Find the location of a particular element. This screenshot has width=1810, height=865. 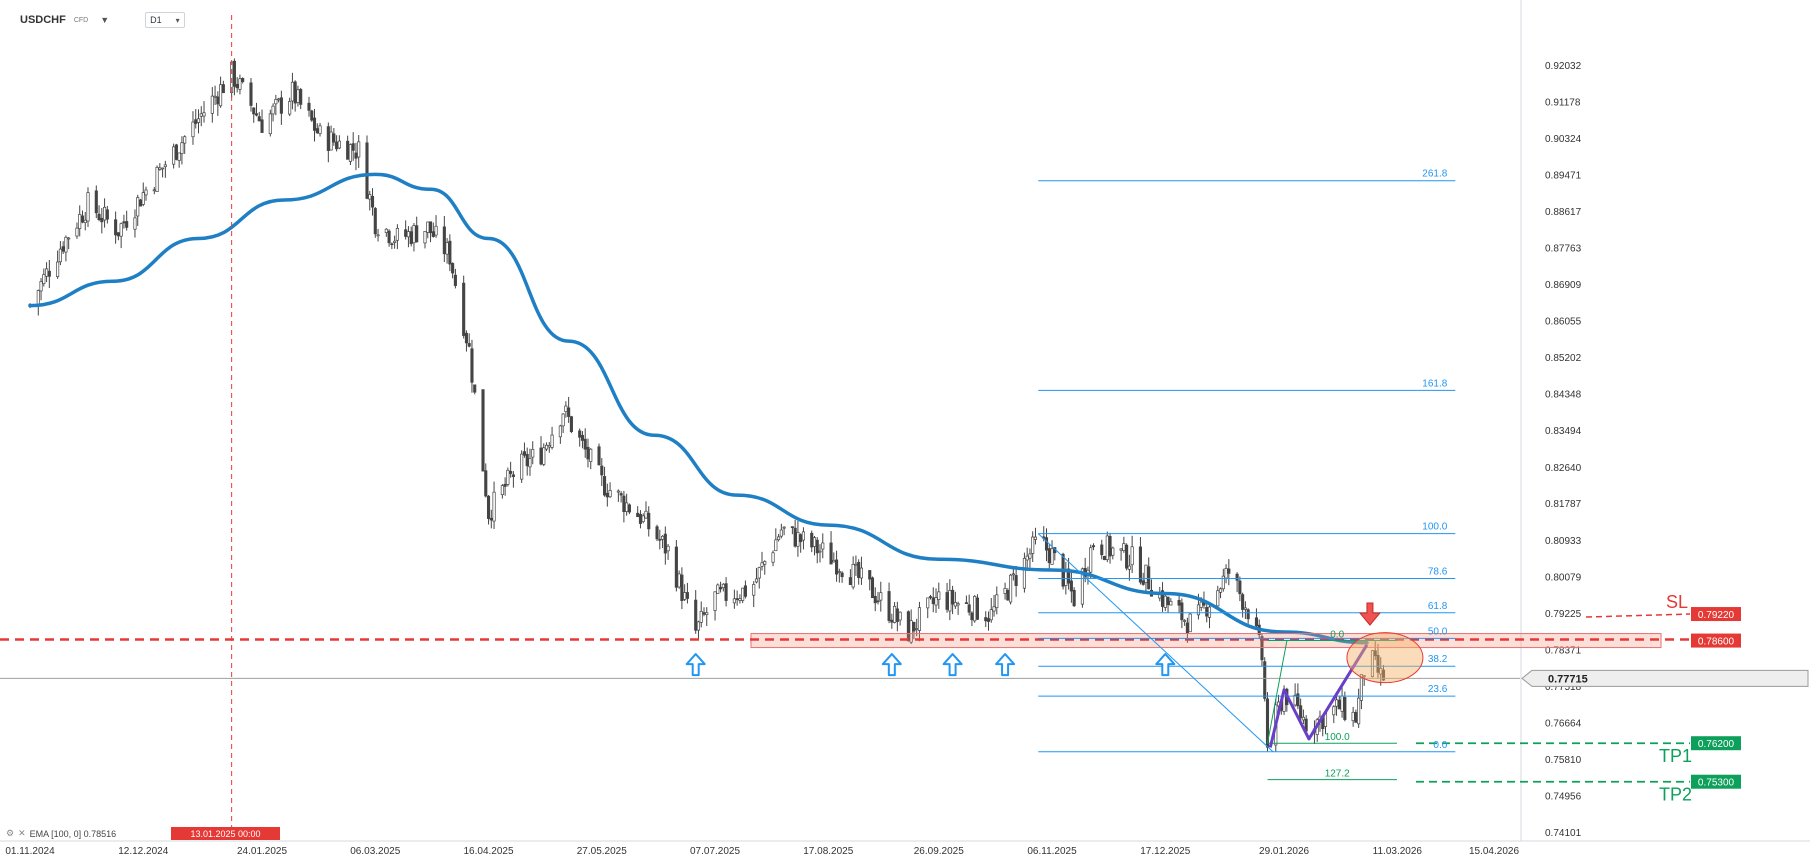

fib-level-label: 50.0 is located at coordinates (1438, 631).